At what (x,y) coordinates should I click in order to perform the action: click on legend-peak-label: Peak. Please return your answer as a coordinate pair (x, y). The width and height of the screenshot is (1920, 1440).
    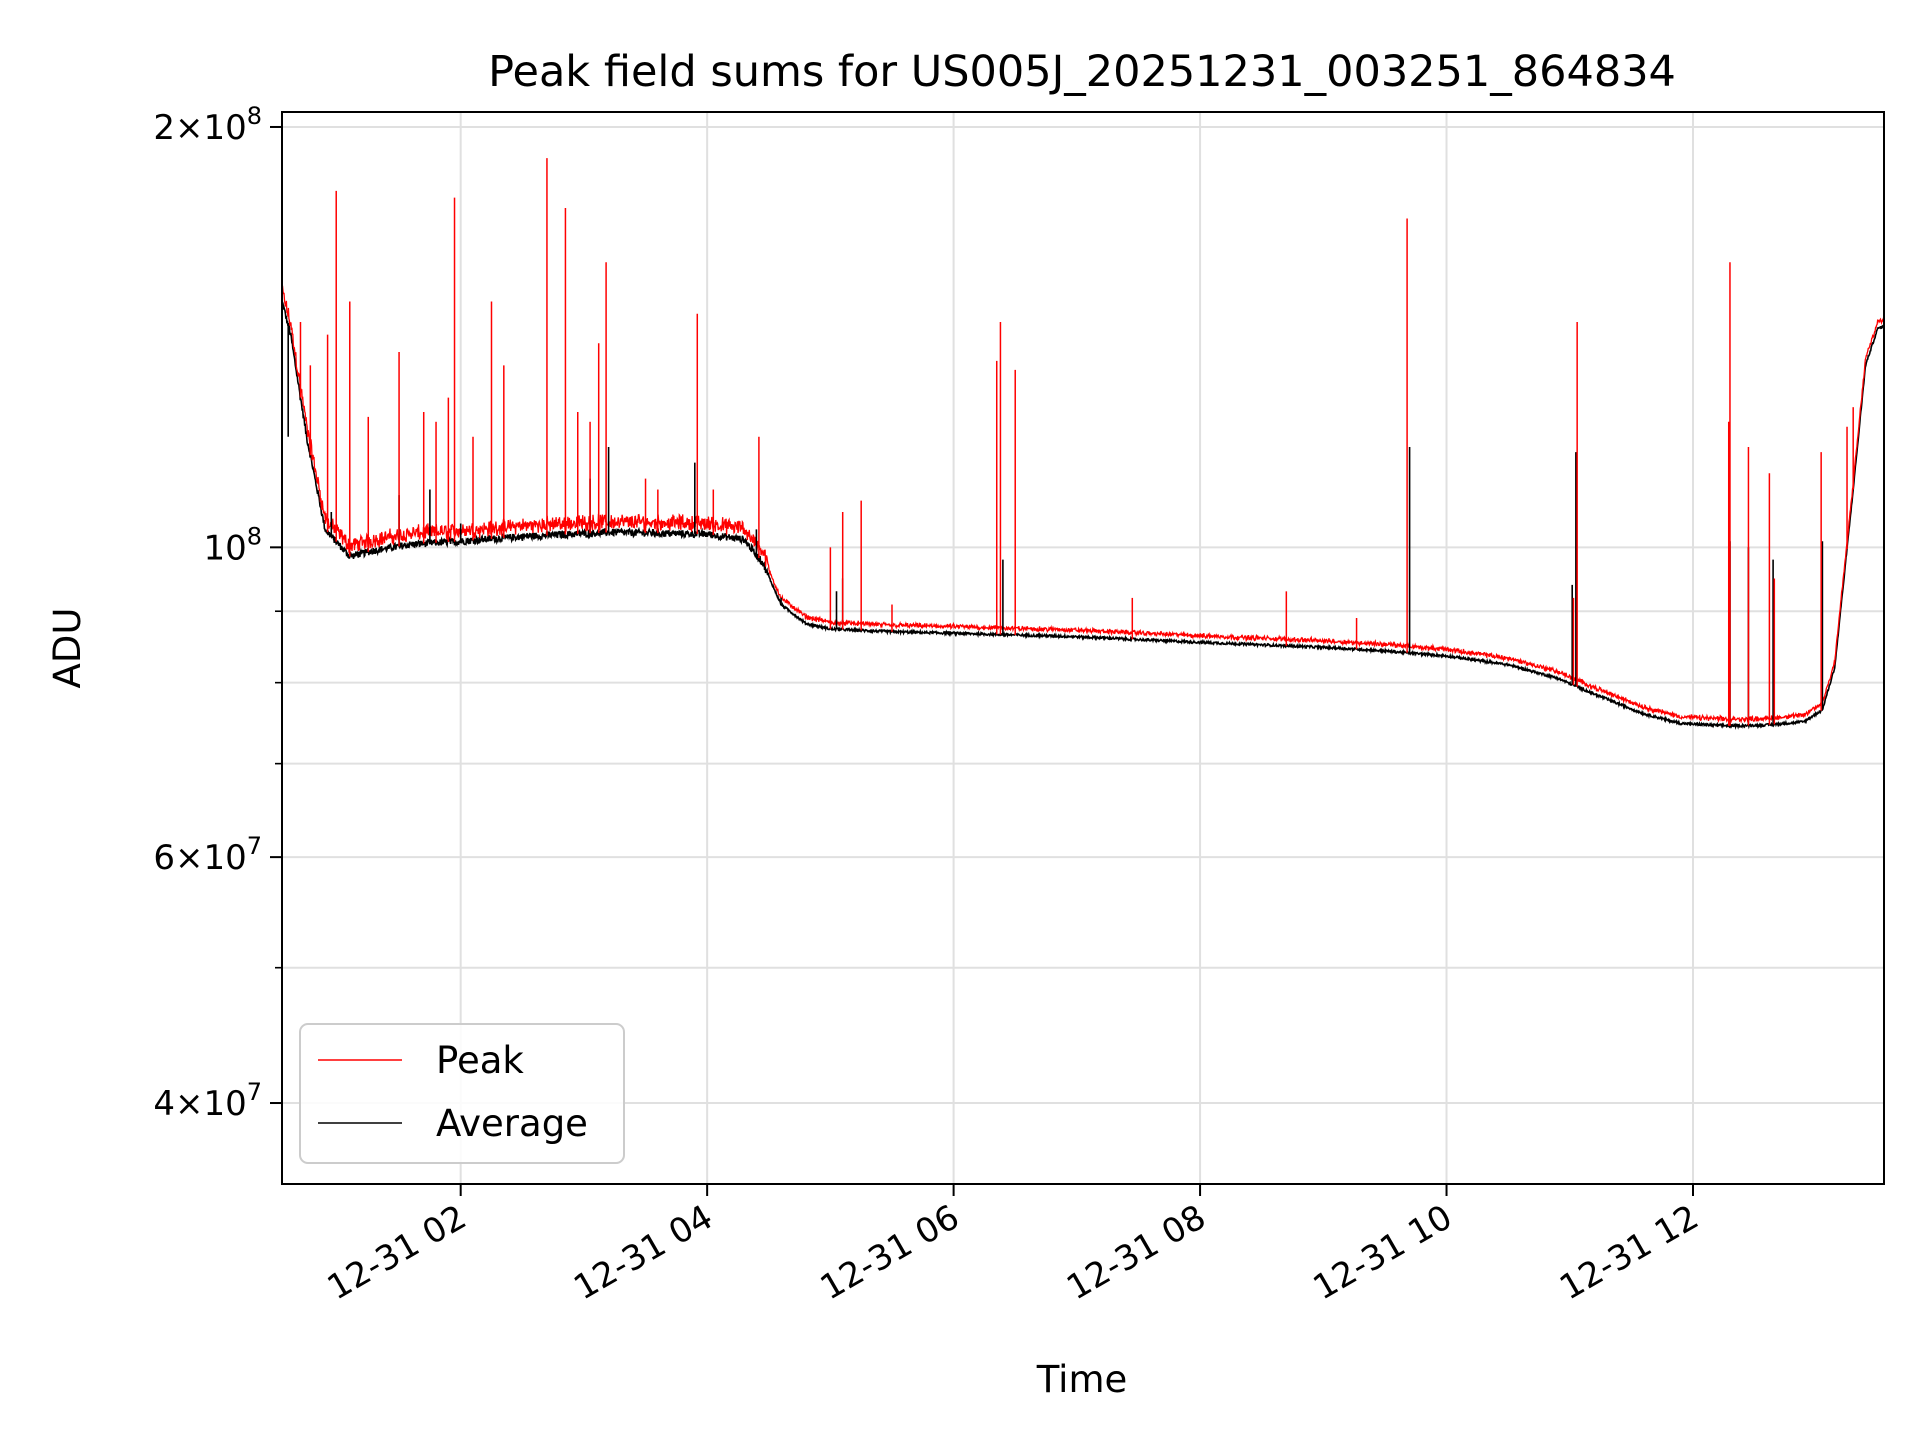
    Looking at the image, I should click on (480, 1060).